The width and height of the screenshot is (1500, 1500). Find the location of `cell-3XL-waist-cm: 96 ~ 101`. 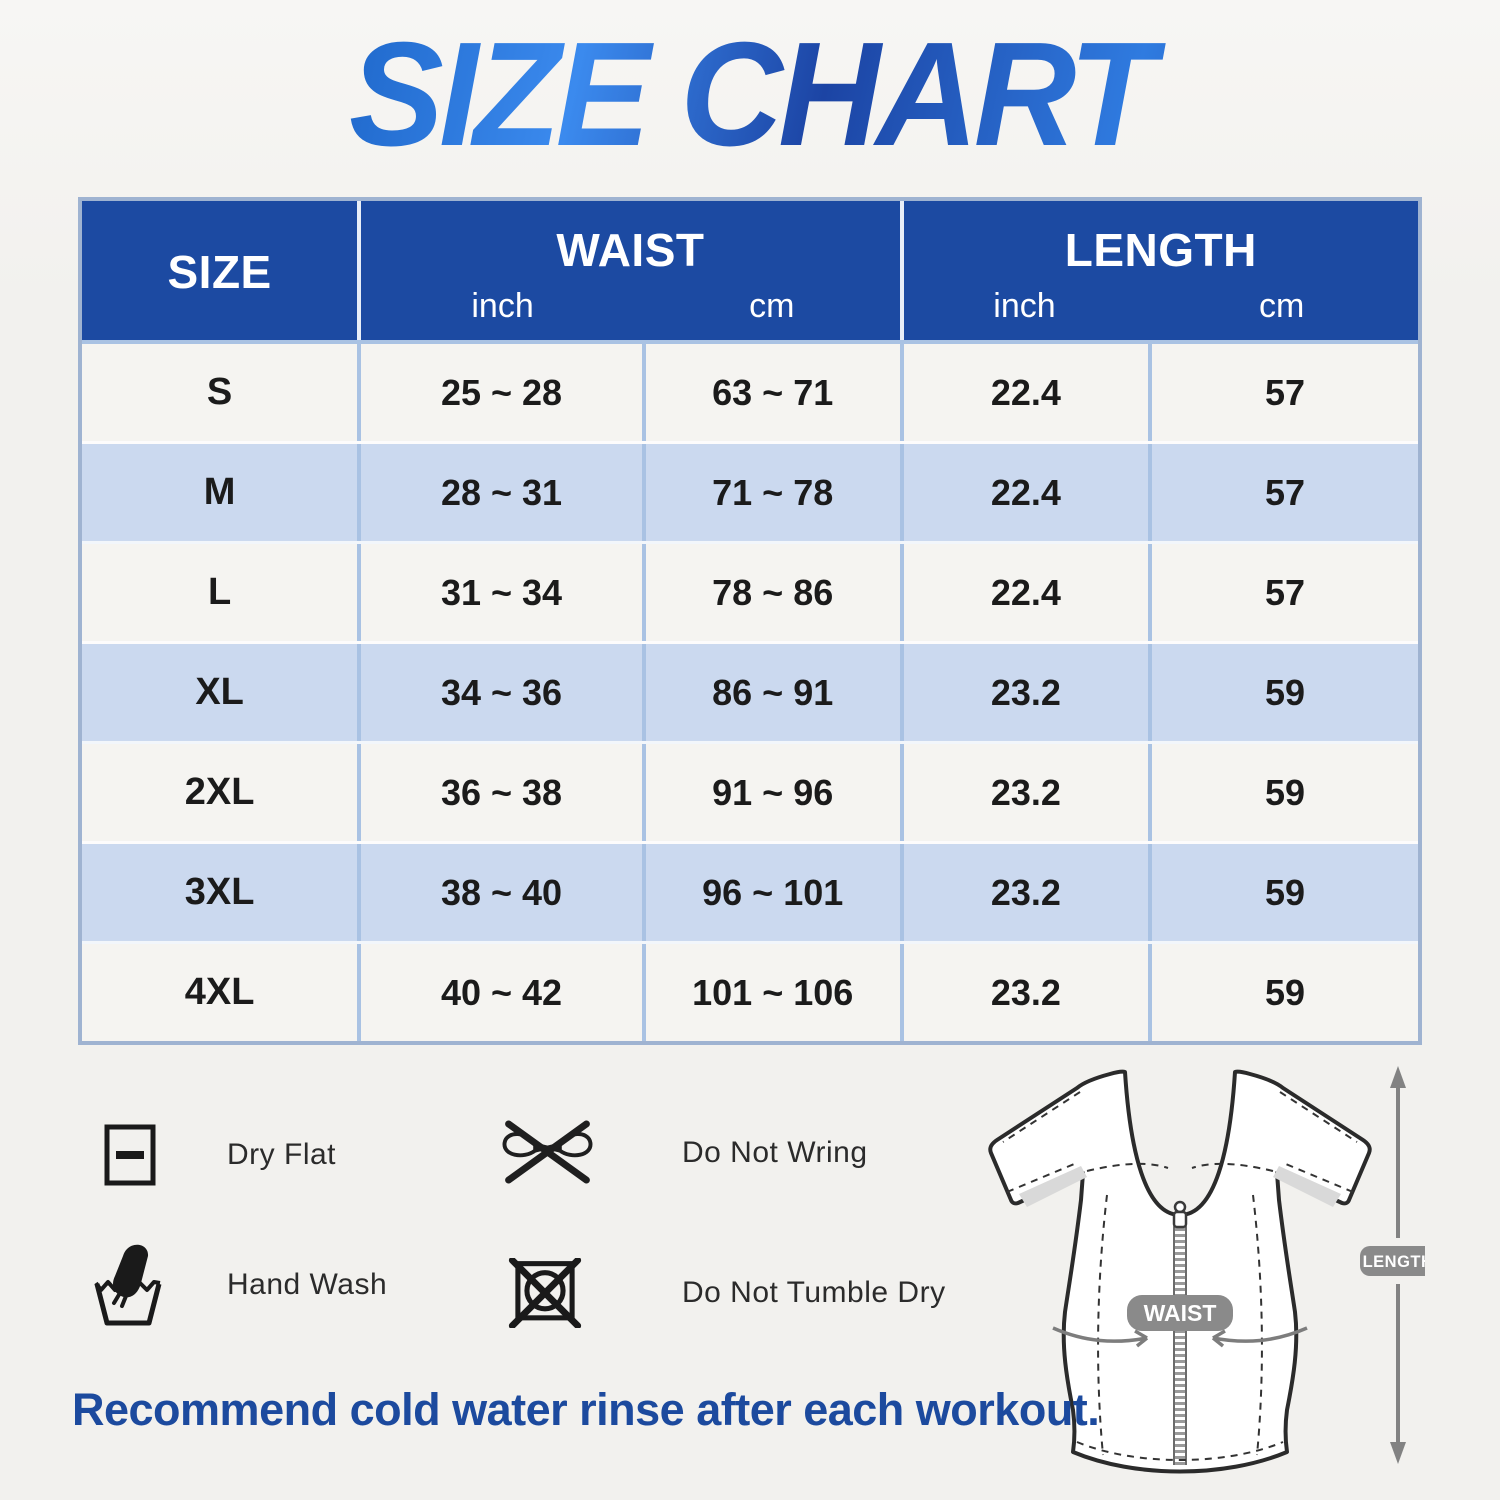

cell-3XL-waist-cm: 96 ~ 101 is located at coordinates (775, 892).